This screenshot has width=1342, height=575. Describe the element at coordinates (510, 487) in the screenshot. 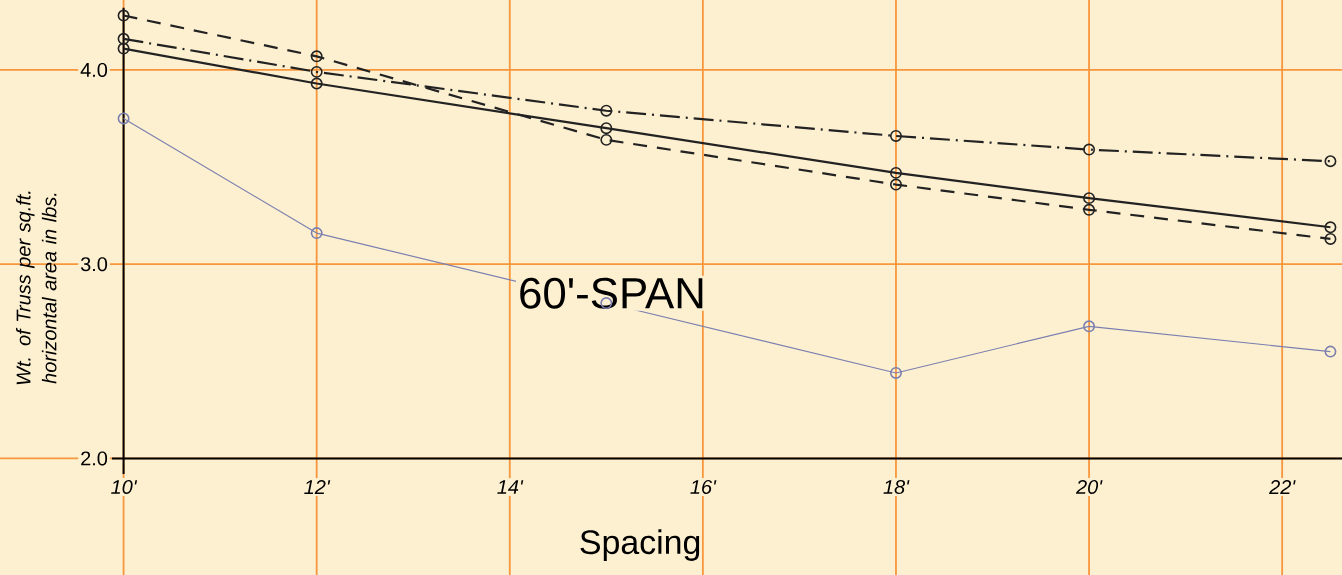

I see `x-tick-label: 14'` at that location.